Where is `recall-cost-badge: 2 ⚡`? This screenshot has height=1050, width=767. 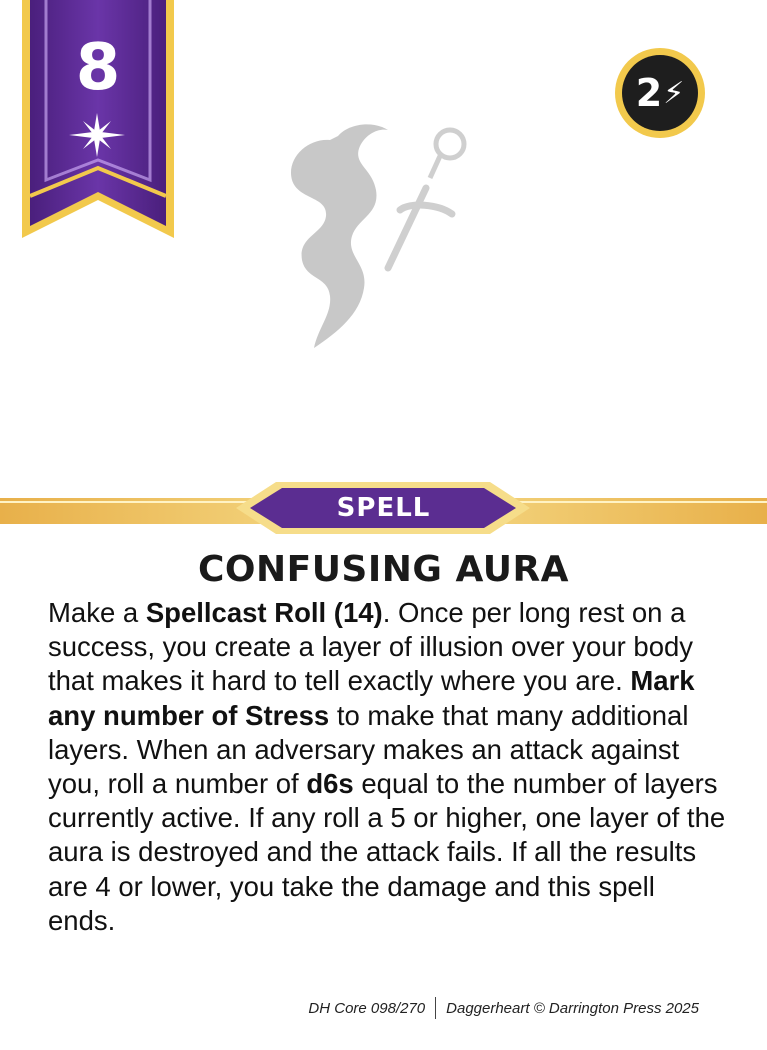
recall-cost-badge: 2 ⚡ is located at coordinates (660, 93).